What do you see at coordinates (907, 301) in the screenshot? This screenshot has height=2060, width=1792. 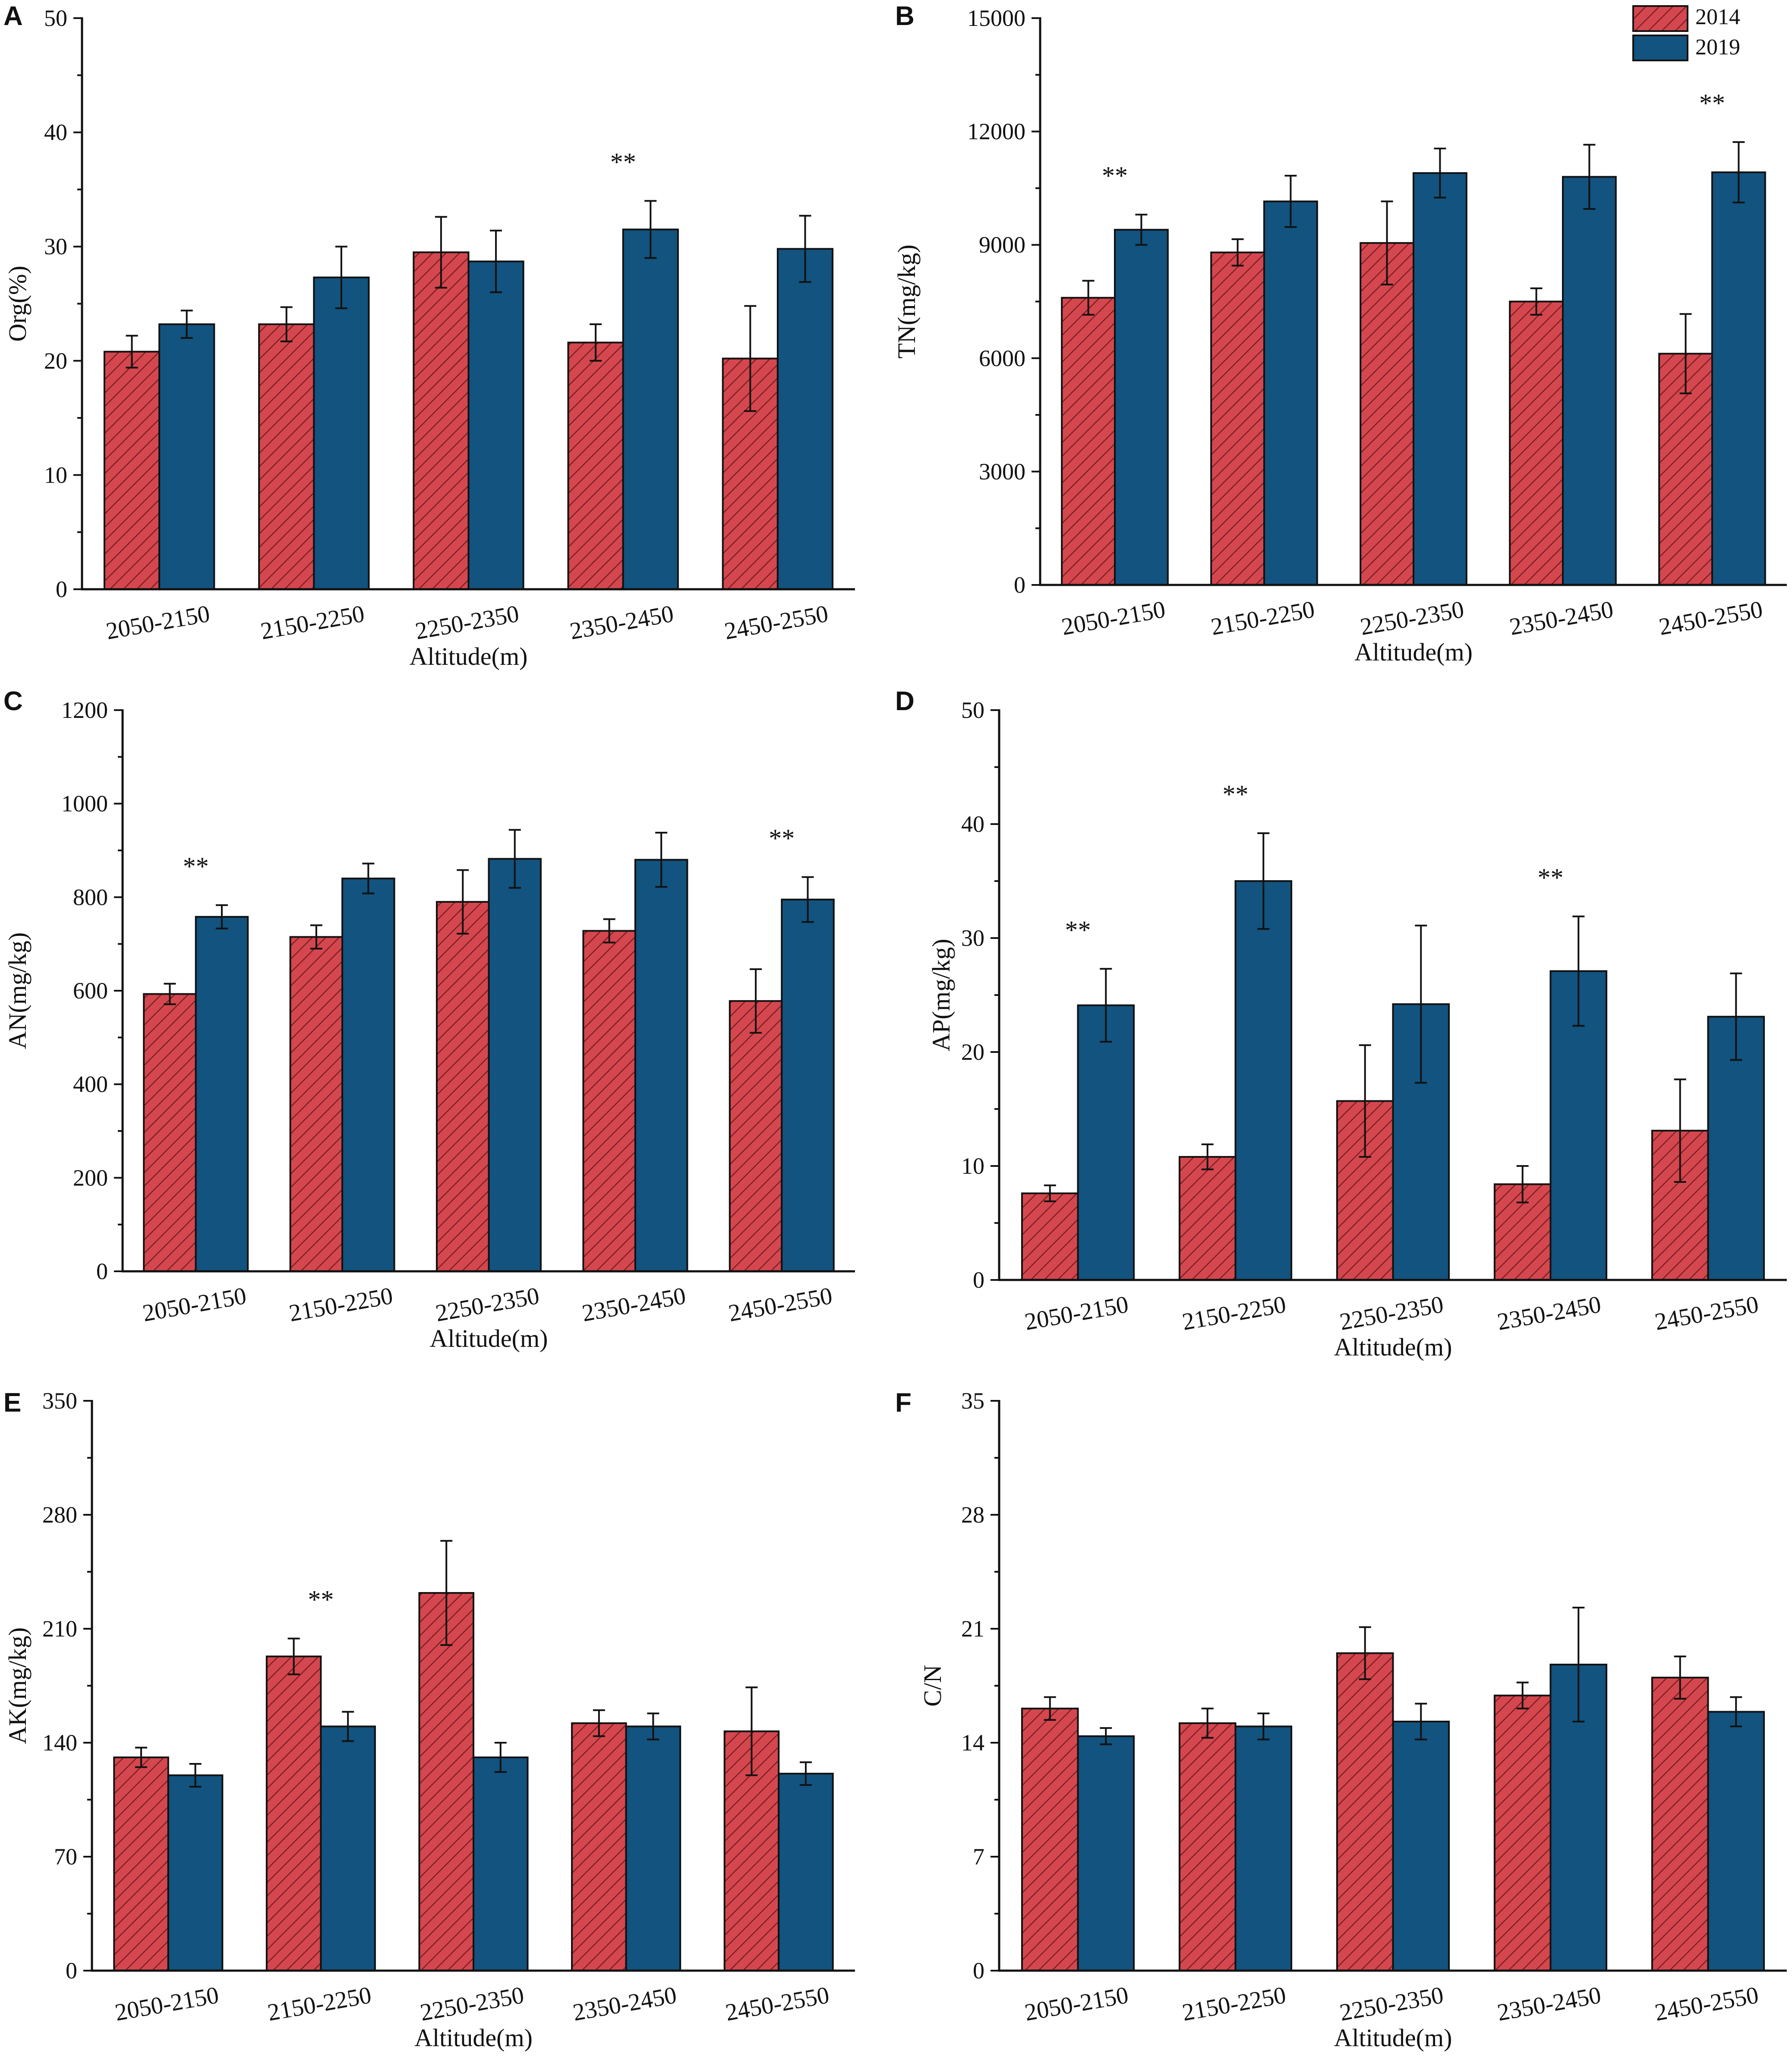 I see `y-axis-label: TN(mg/kg)` at bounding box center [907, 301].